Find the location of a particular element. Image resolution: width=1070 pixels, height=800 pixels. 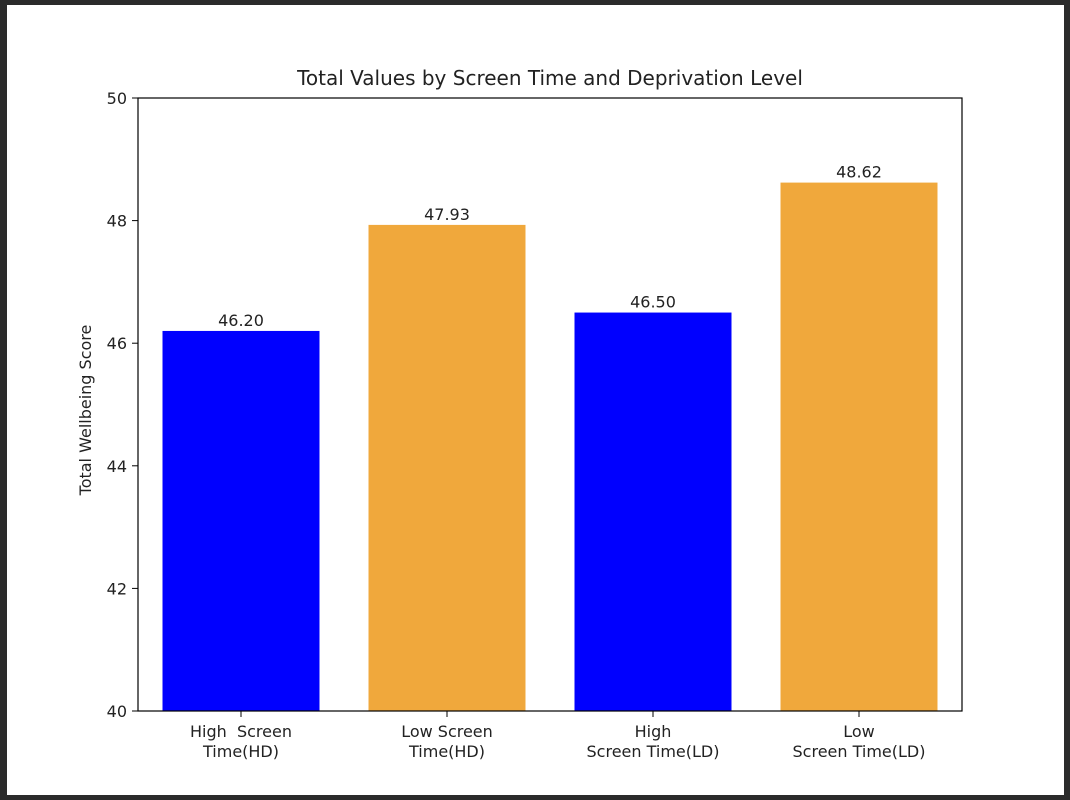

y-tick-label: 48 is located at coordinates (117, 221).